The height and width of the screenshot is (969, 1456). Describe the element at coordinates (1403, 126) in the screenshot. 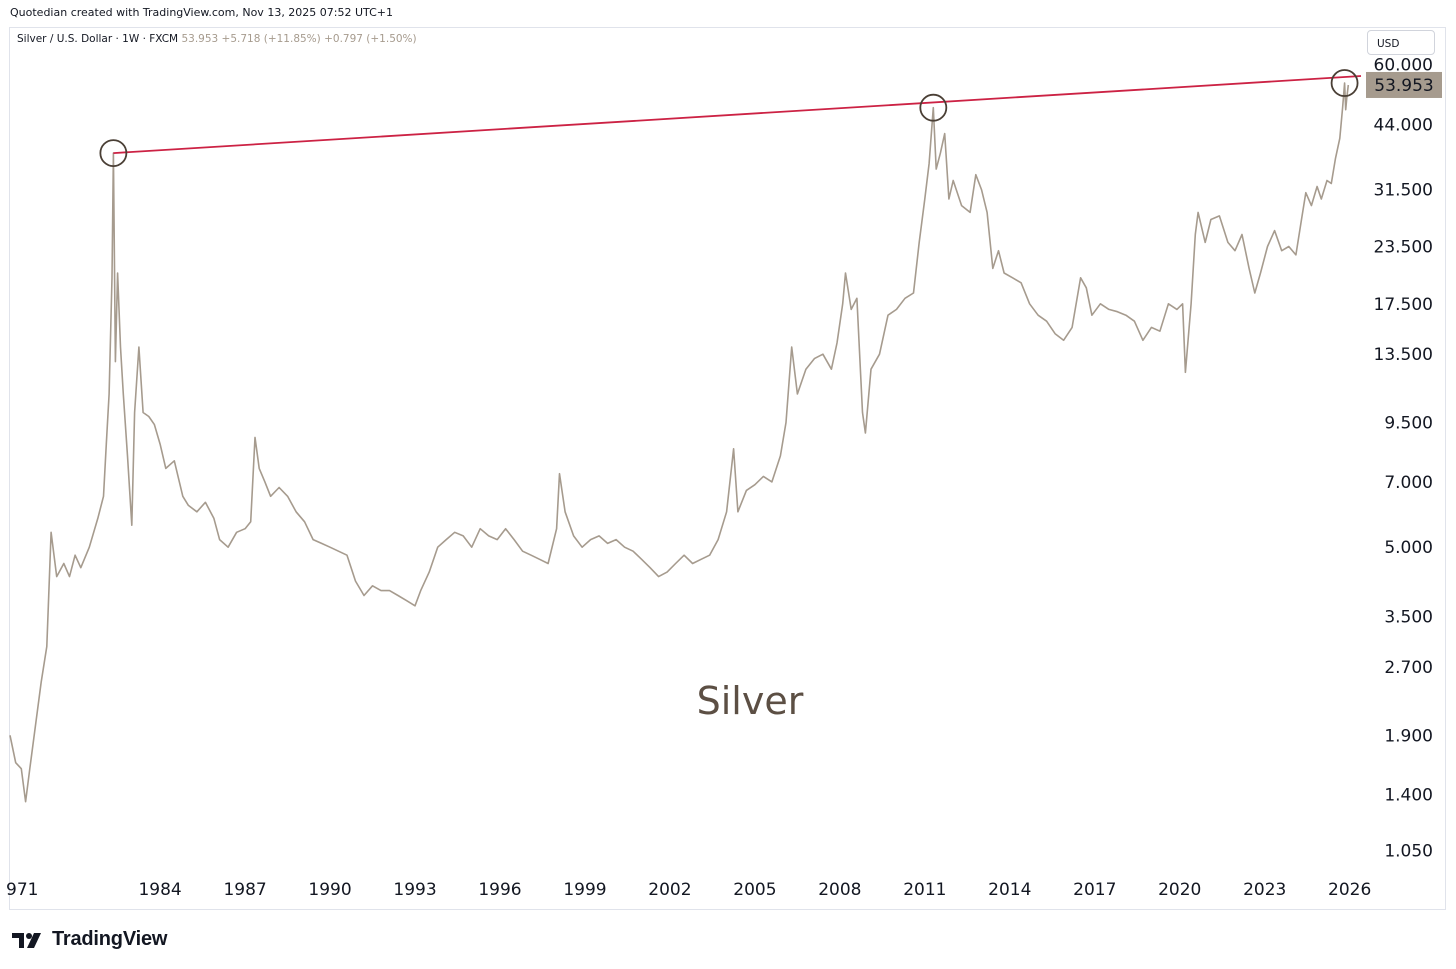

I see `y-tick-label: 44.000` at that location.